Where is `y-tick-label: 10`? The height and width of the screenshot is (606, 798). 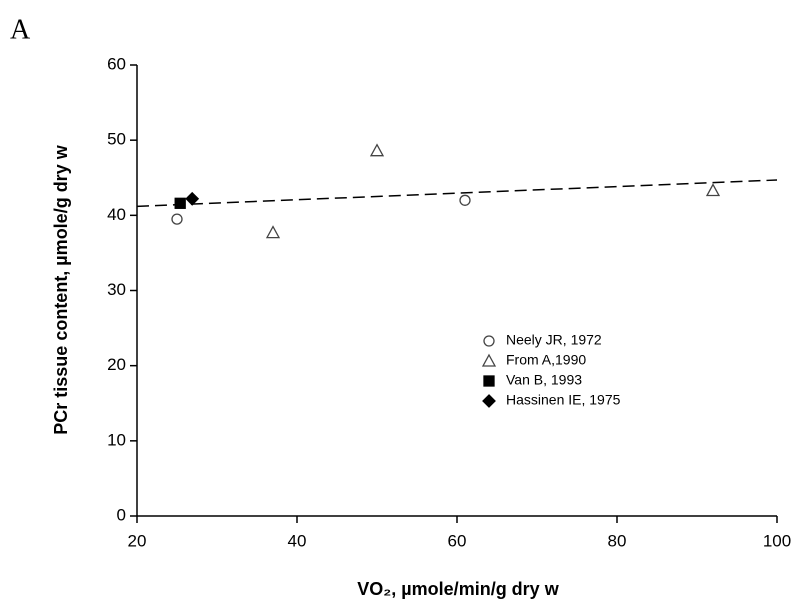
y-tick-label: 10 is located at coordinates (116, 439).